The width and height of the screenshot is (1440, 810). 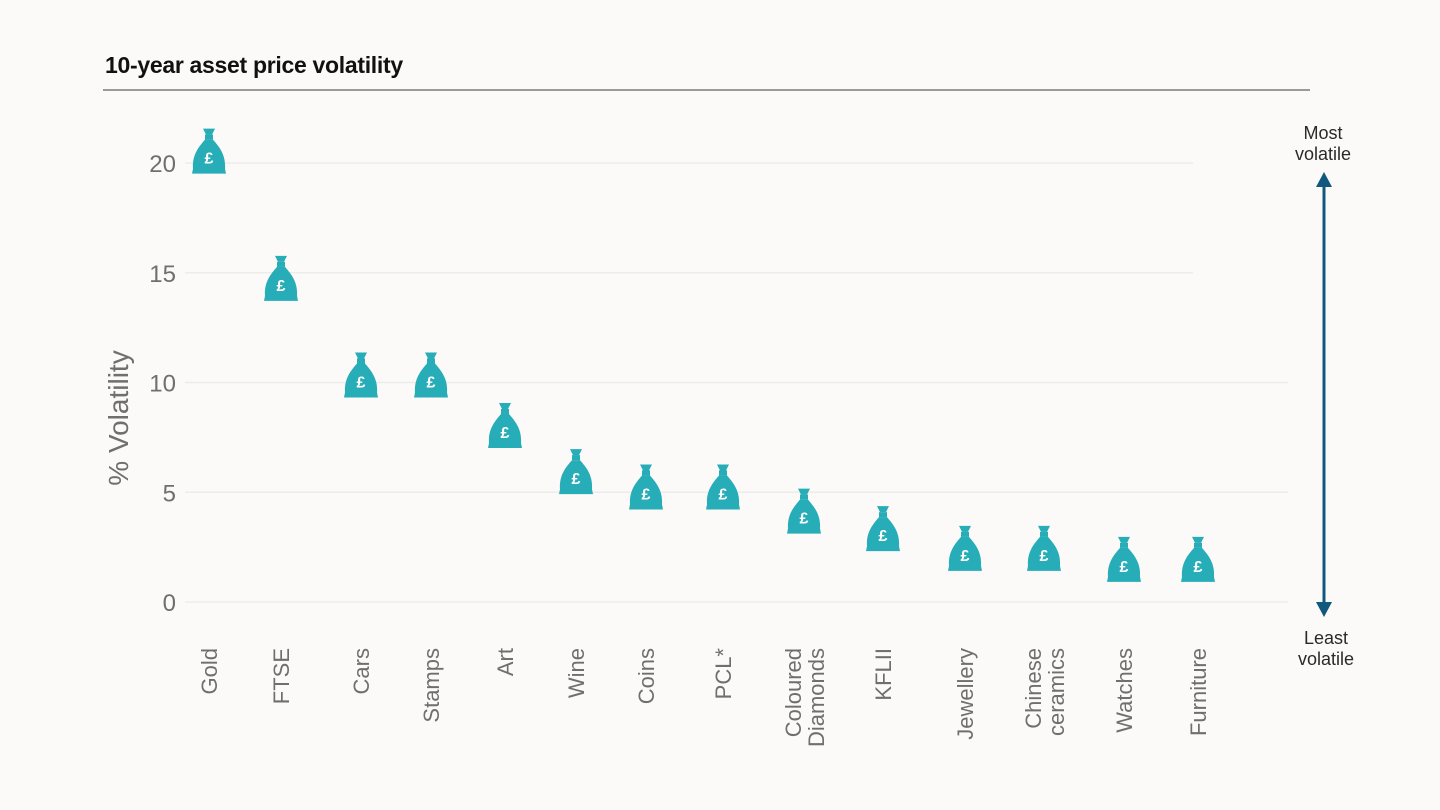 I want to click on most-volatile-label: Most volatile, so click(x=1323, y=143).